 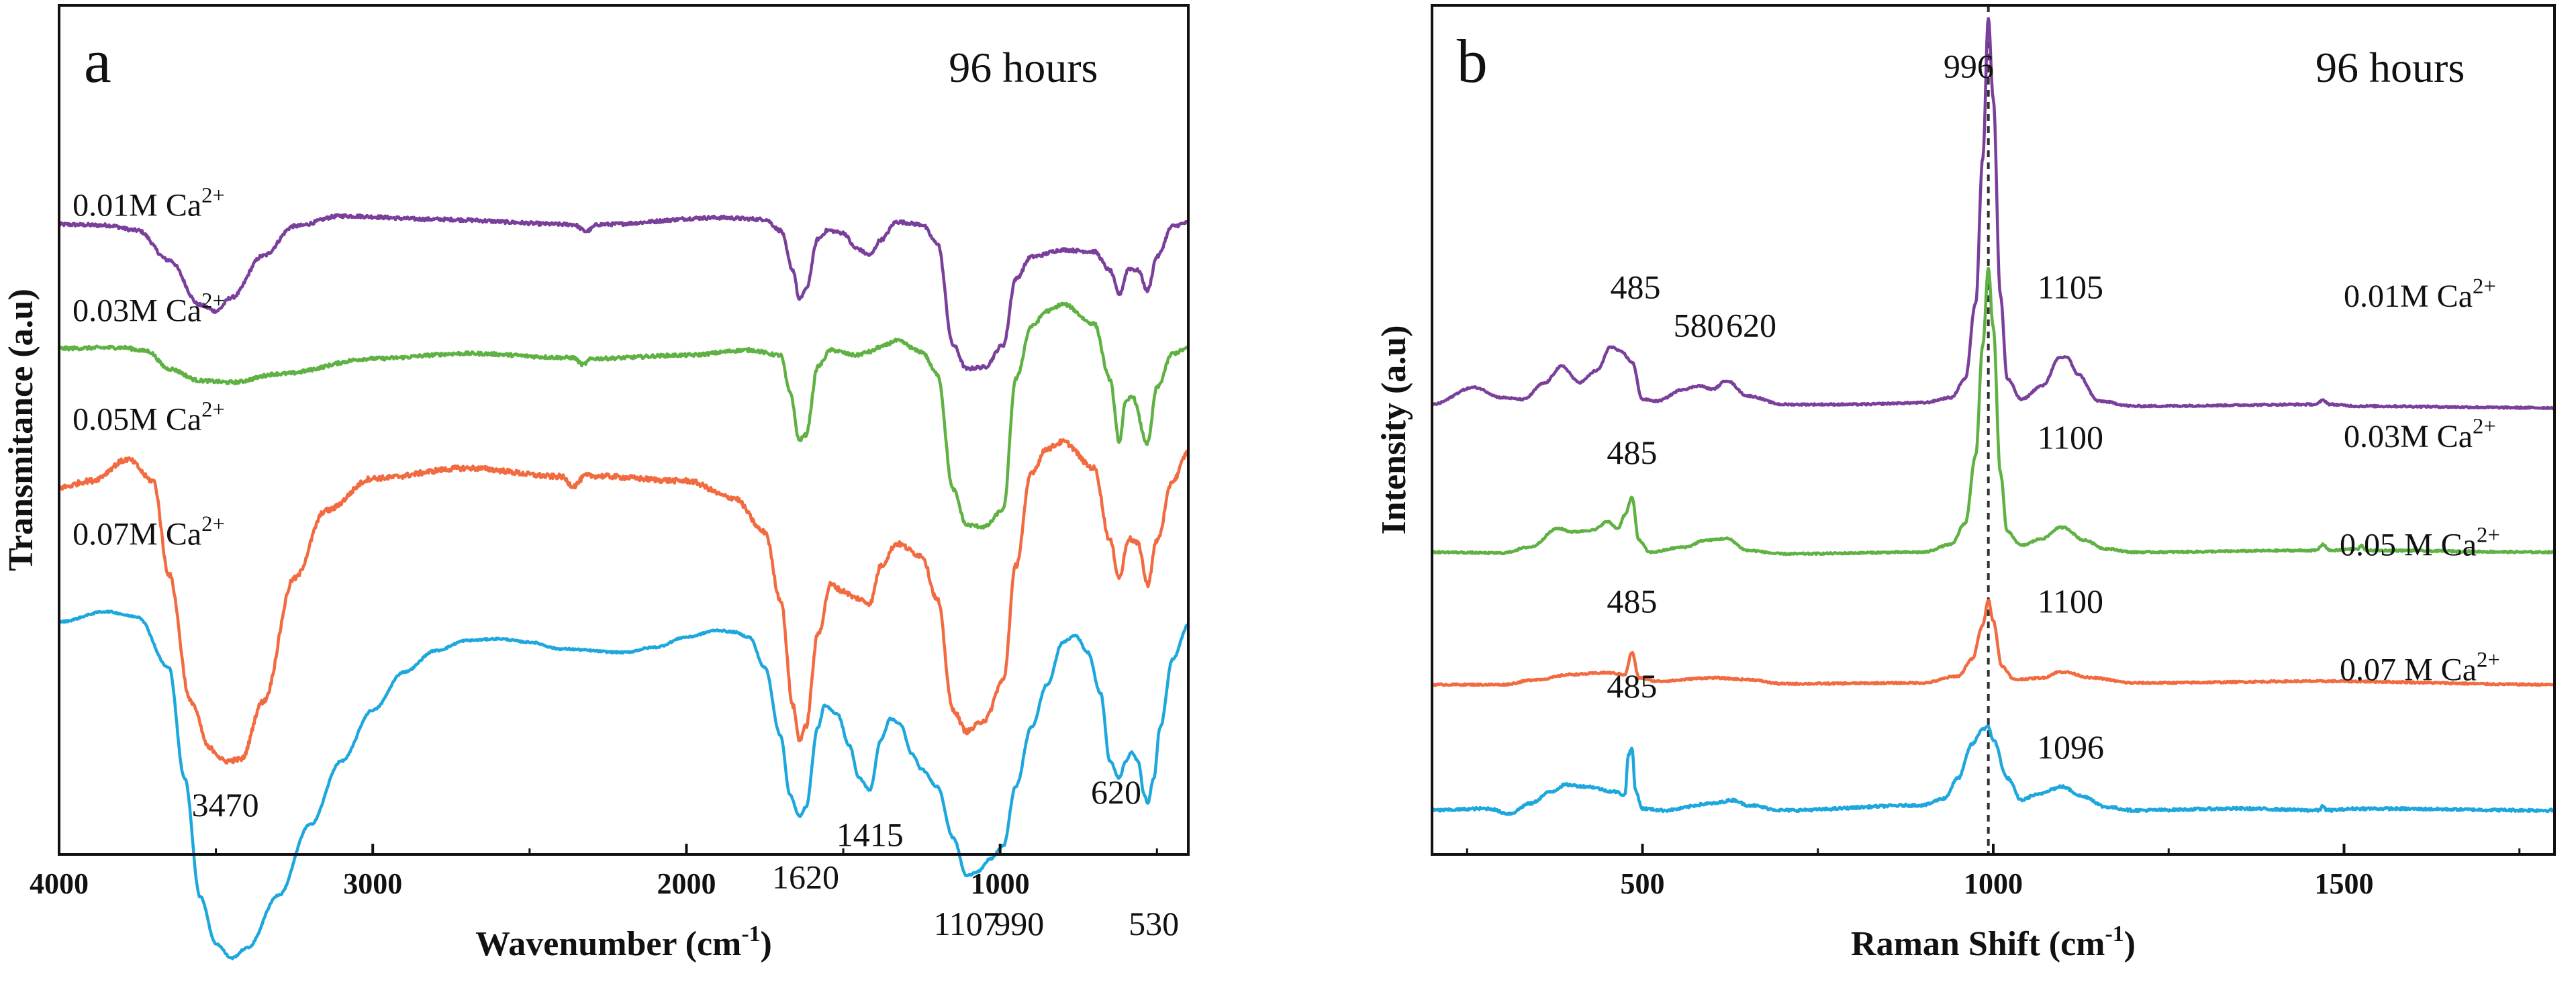 I want to click on peak-label-1: 485, so click(x=1636, y=286).